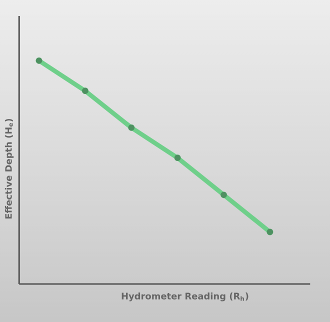 The height and width of the screenshot is (322, 330). Describe the element at coordinates (185, 297) in the screenshot. I see `x-axis-title: Hydrometer Reading (R$_{h}$)` at that location.